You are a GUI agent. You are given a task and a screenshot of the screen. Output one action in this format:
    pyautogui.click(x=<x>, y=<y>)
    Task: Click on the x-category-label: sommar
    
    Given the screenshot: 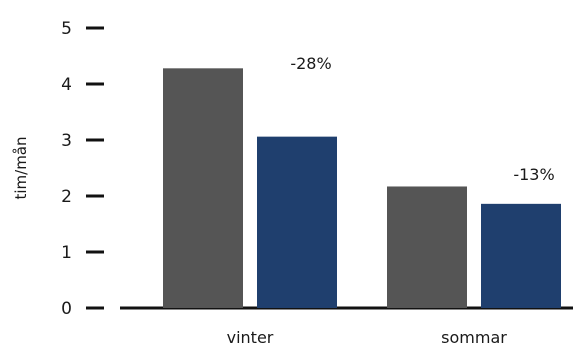 What is the action you would take?
    pyautogui.click(x=474, y=337)
    